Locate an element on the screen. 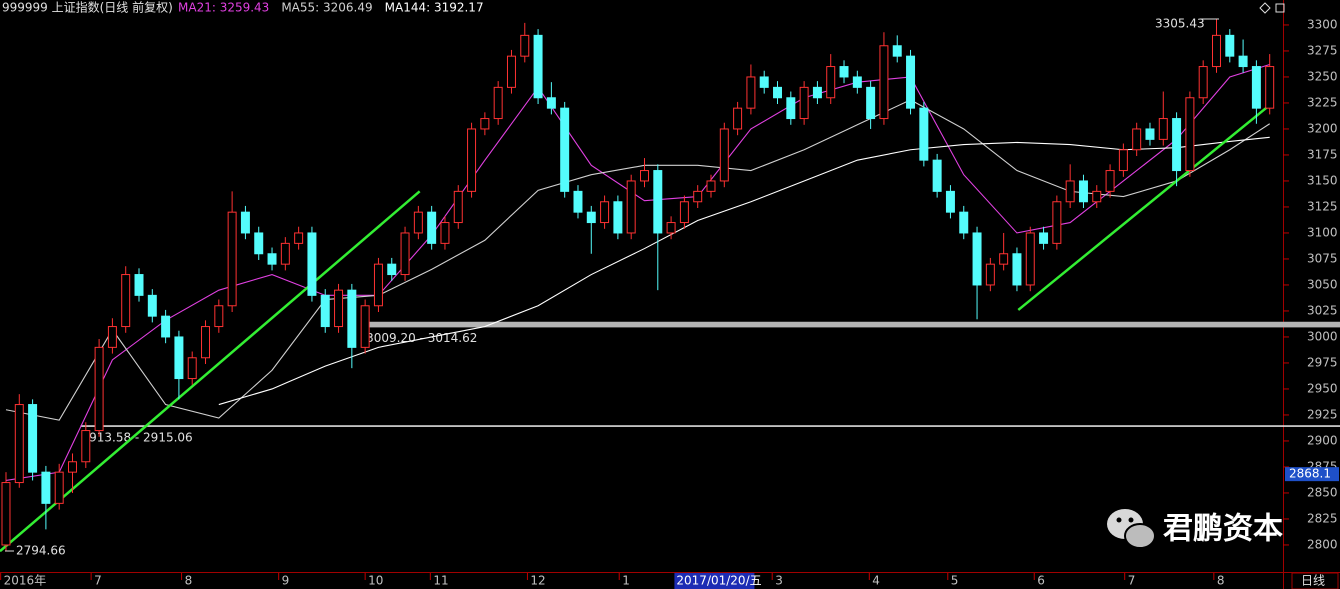 The image size is (1340, 589). x-tick-label: 11 is located at coordinates (440, 581).